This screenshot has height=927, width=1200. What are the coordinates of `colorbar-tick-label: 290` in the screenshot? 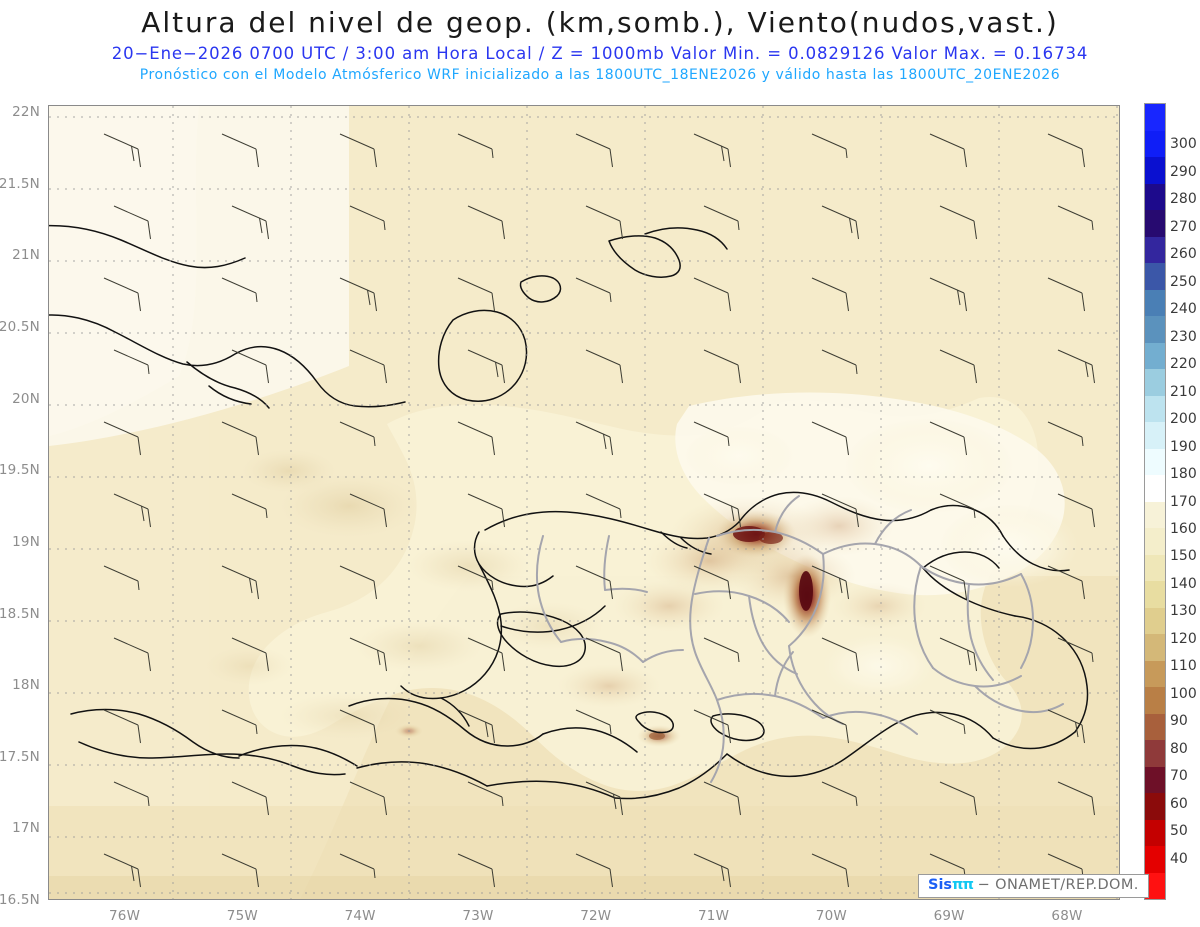 It's located at (1183, 171).